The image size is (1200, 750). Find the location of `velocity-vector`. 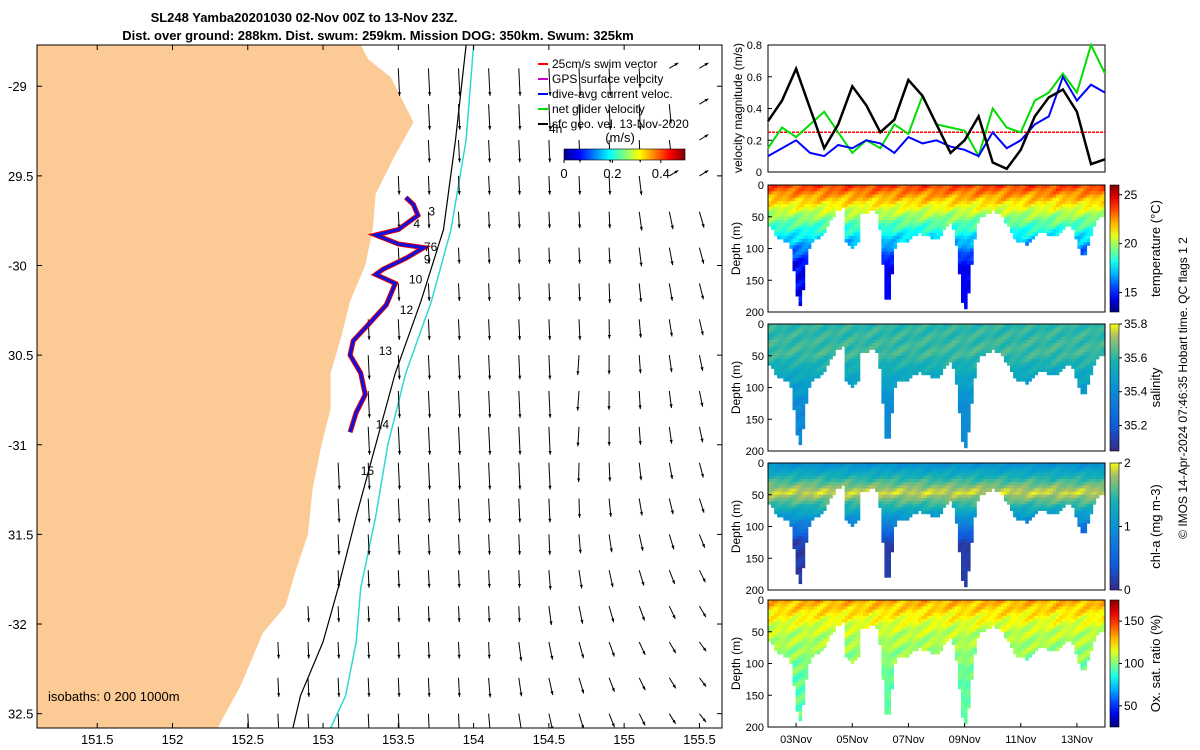

velocity-vector is located at coordinates (459, 440).